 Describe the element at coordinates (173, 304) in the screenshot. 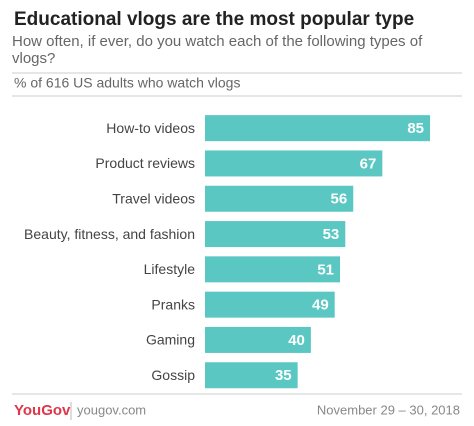

I see `category-label: Pranks` at that location.